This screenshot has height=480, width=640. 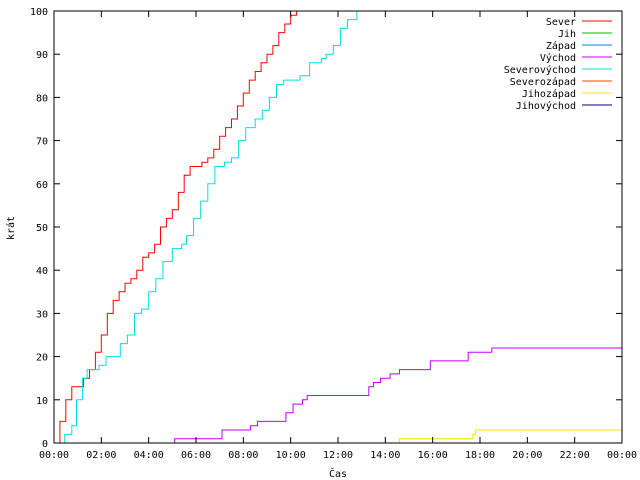 I want to click on legend-label-severozapad: Severozápad, so click(x=543, y=82).